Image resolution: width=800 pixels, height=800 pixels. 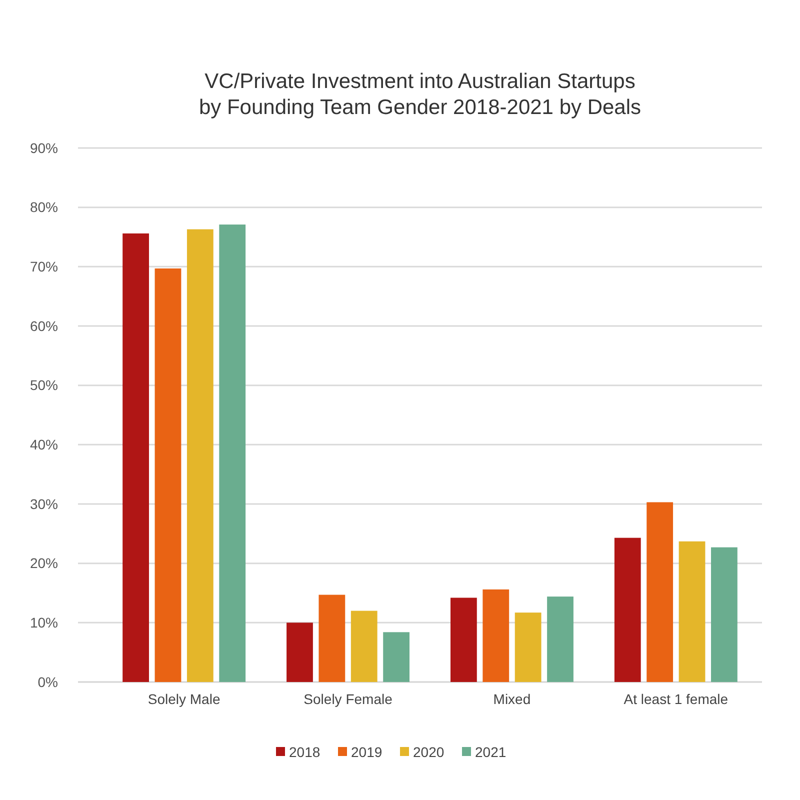 I want to click on y-tick-label: 80%, so click(x=44, y=207).